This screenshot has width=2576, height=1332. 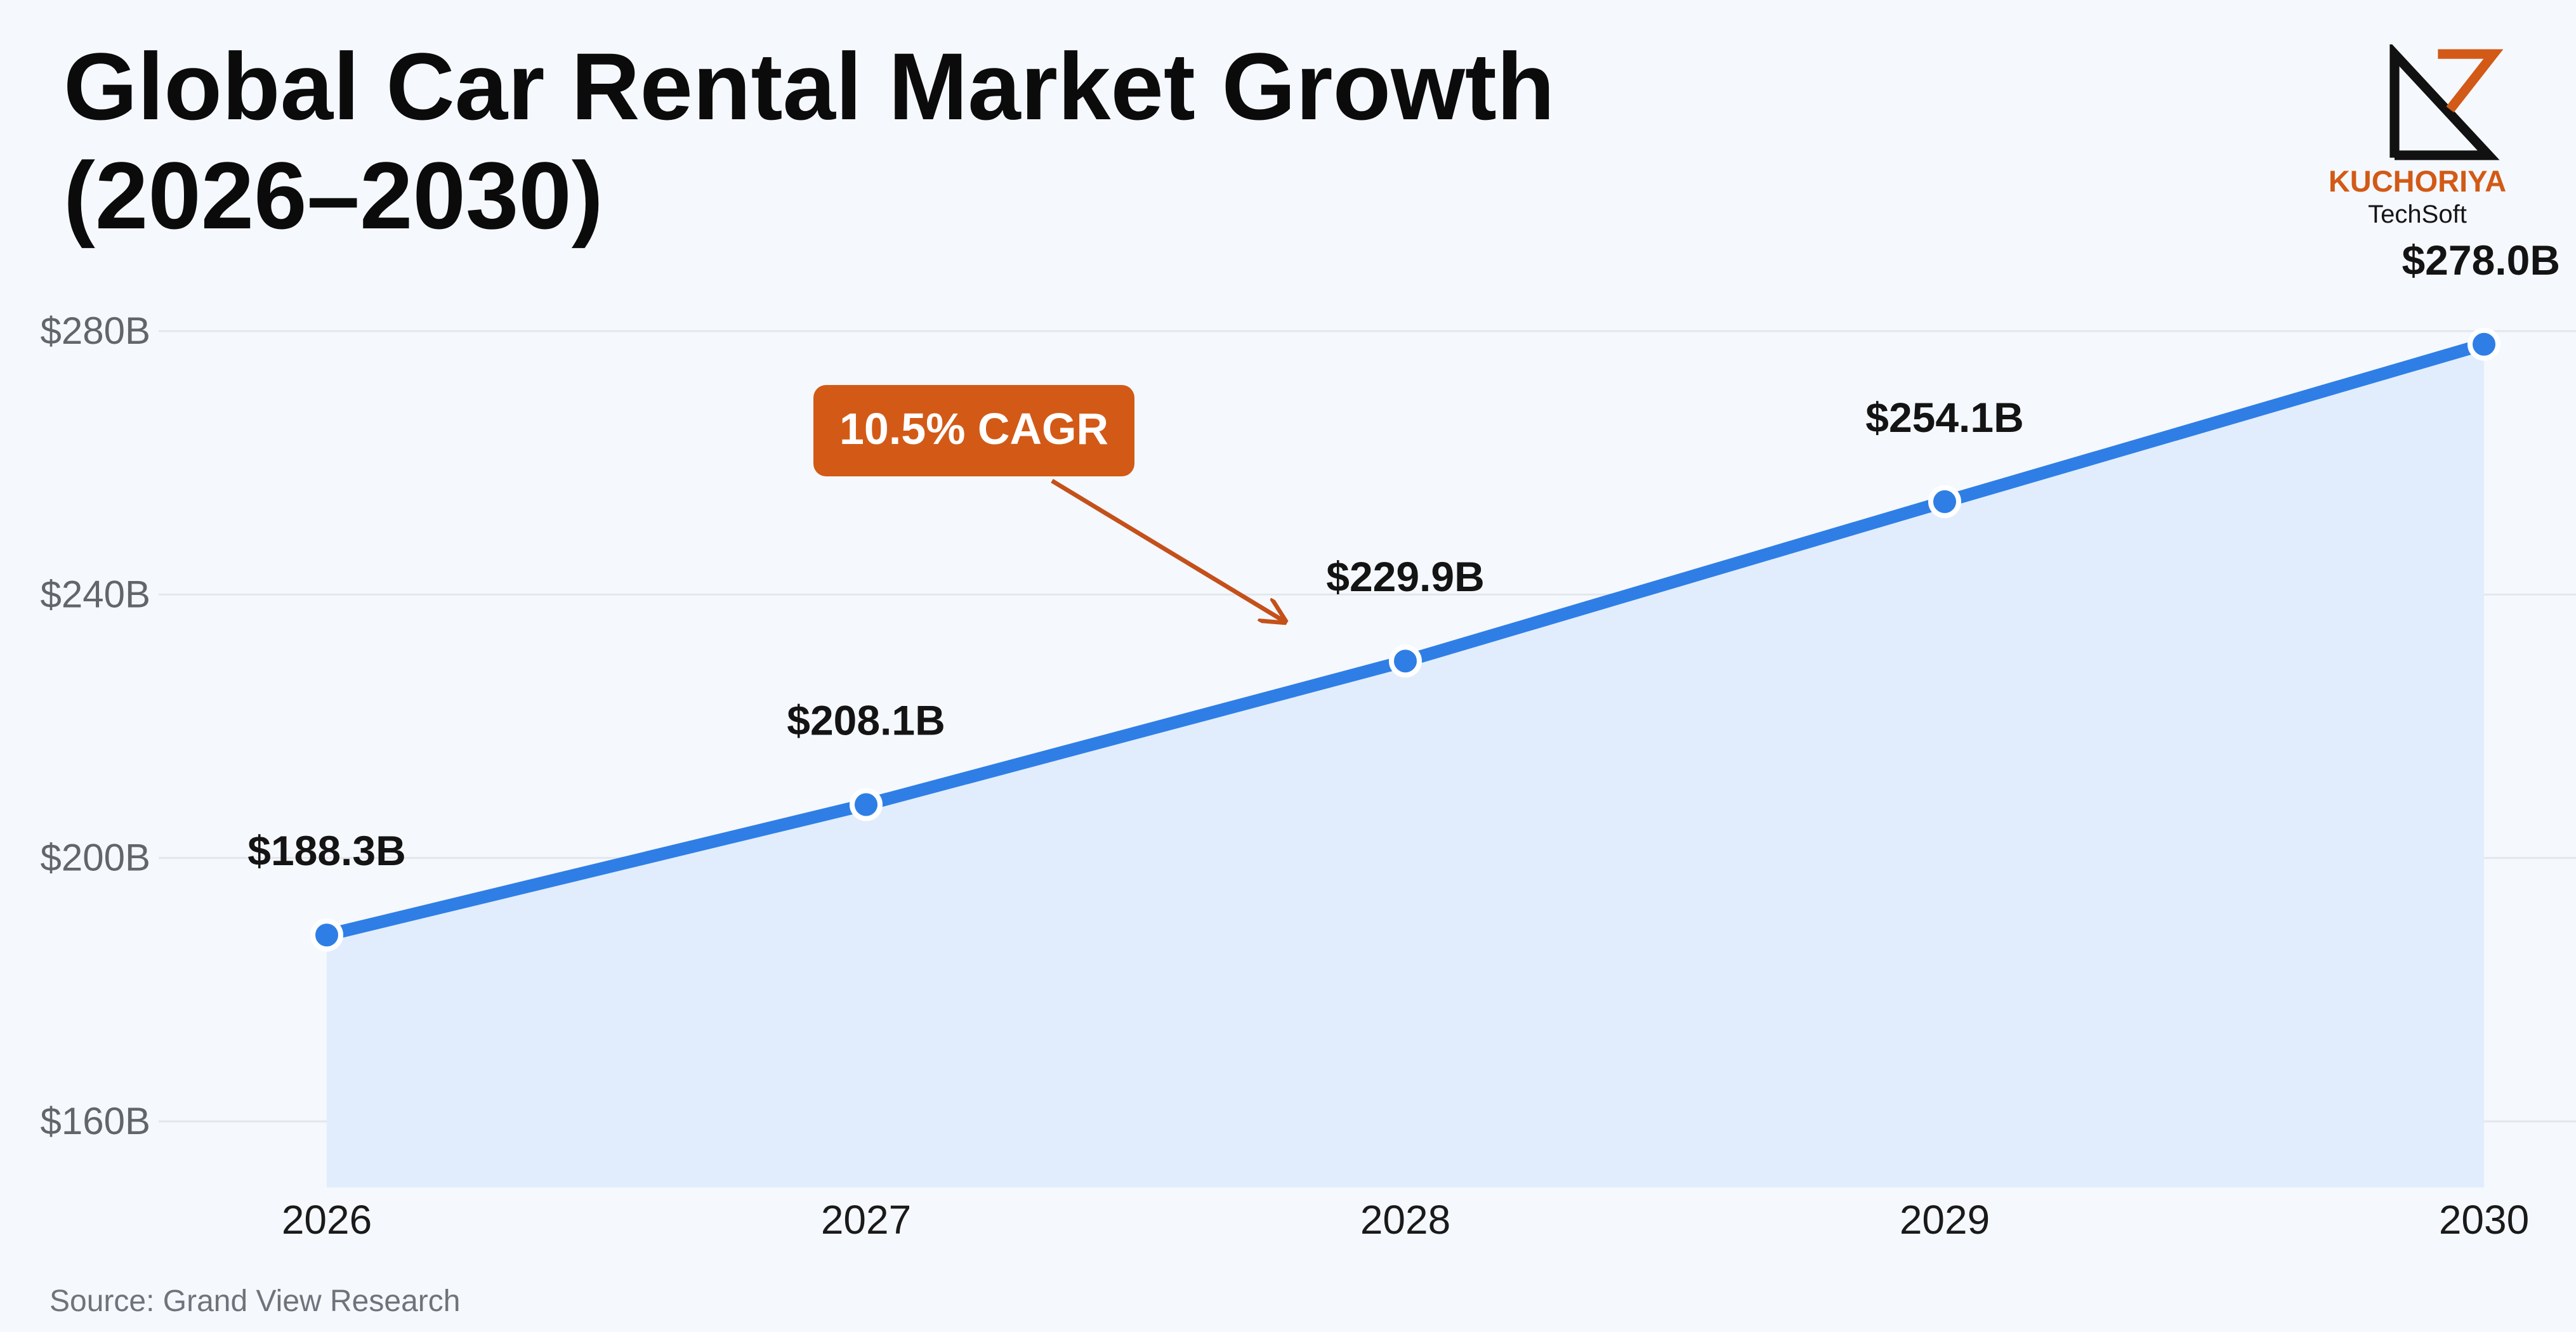 I want to click on data-label: $208.1B, so click(x=866, y=720).